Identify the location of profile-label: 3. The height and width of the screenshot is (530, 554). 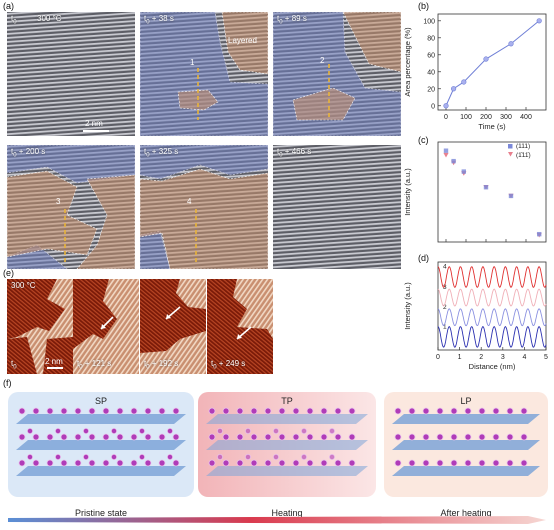
(445, 287).